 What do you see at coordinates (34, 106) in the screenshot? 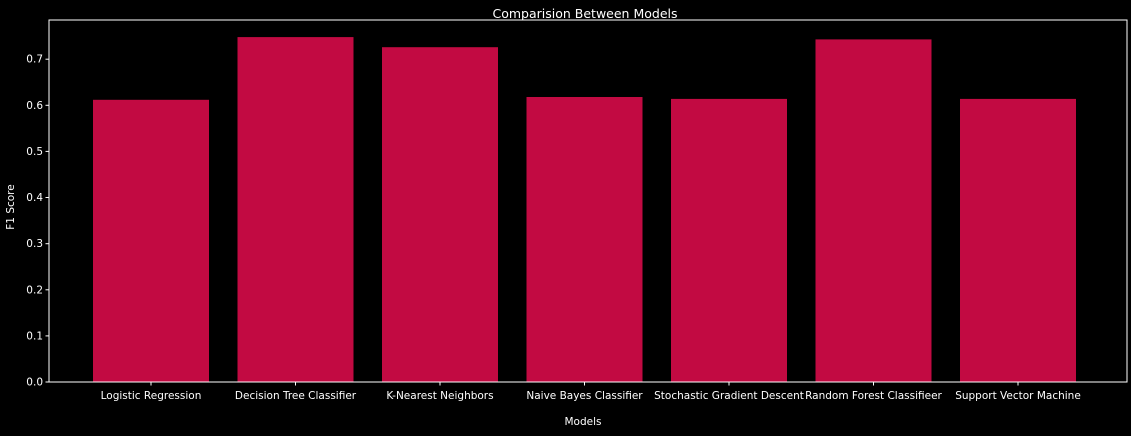
I see `y-tick-label: 0.6` at bounding box center [34, 106].